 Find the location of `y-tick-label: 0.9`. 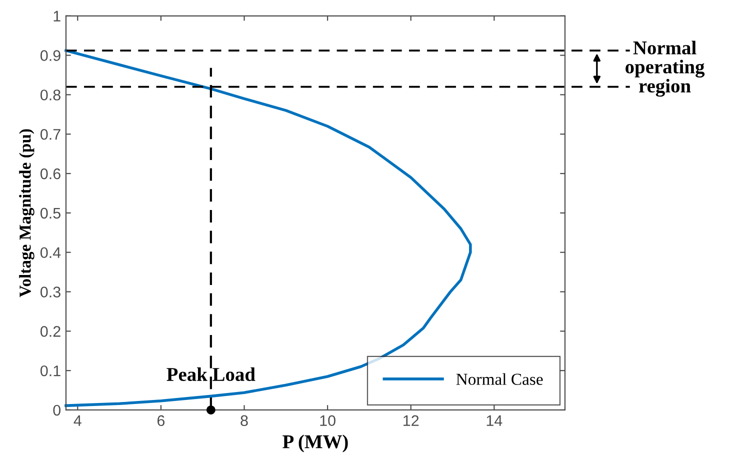

y-tick-label: 0.9 is located at coordinates (50, 55).